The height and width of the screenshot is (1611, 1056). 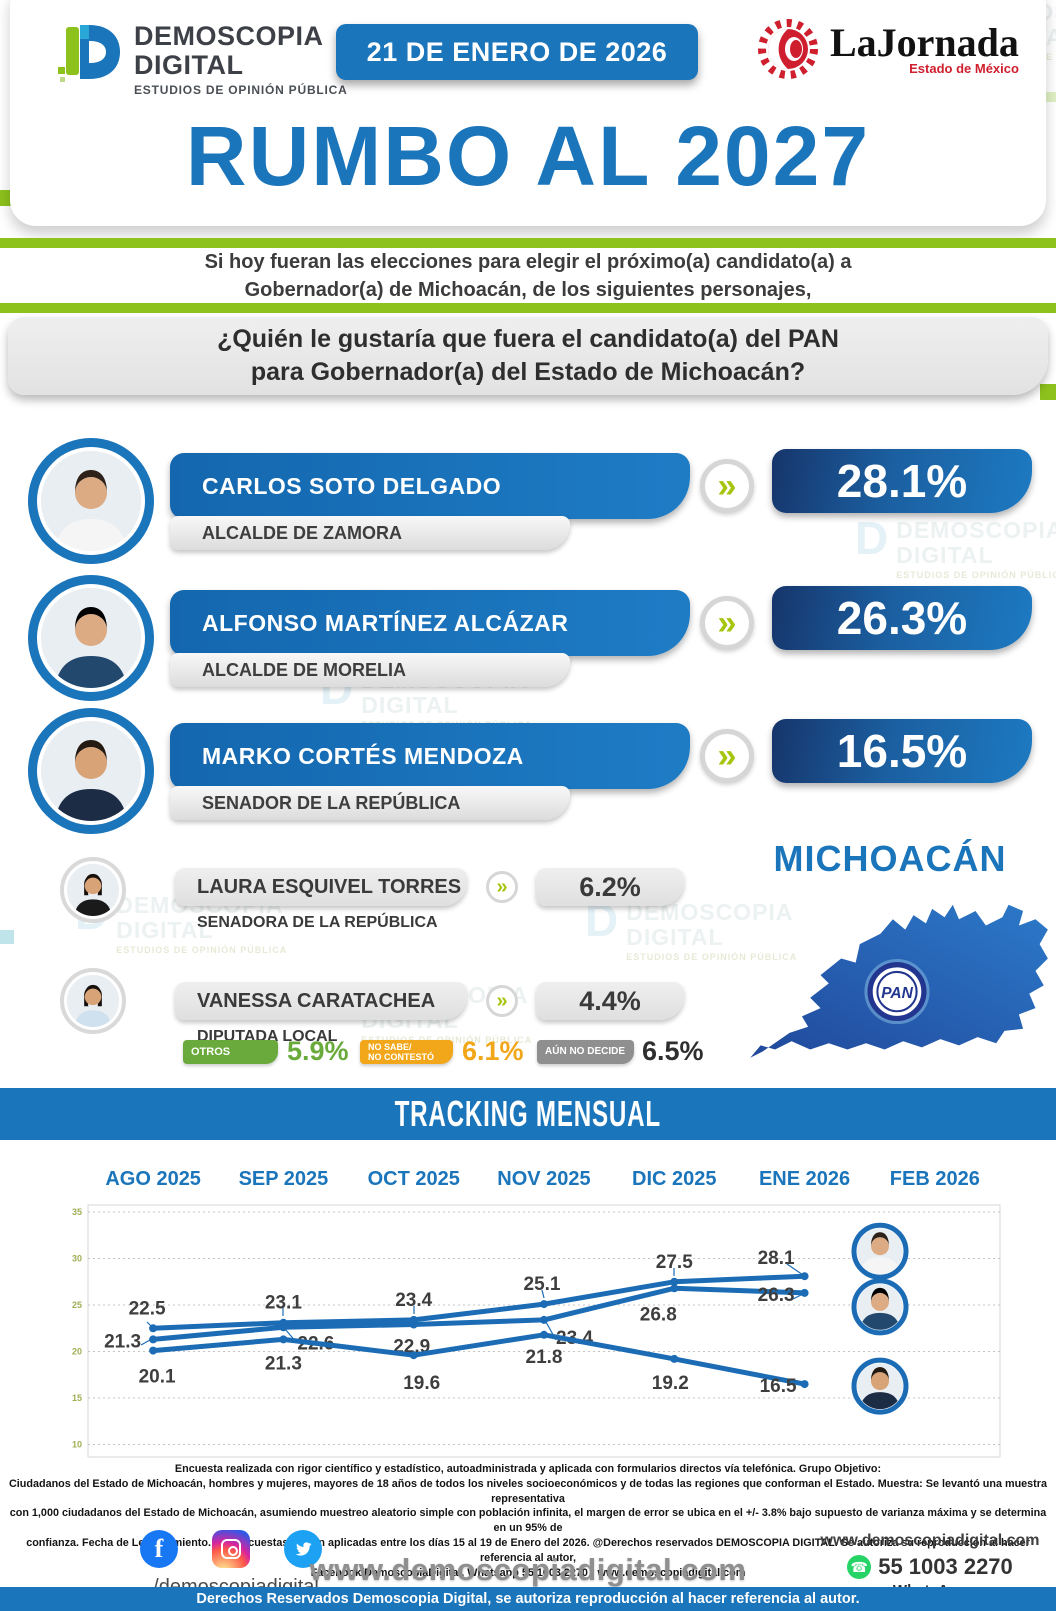 I want to click on candidate-name-bar: CARLOS SOTO DELGADO, so click(x=430, y=486).